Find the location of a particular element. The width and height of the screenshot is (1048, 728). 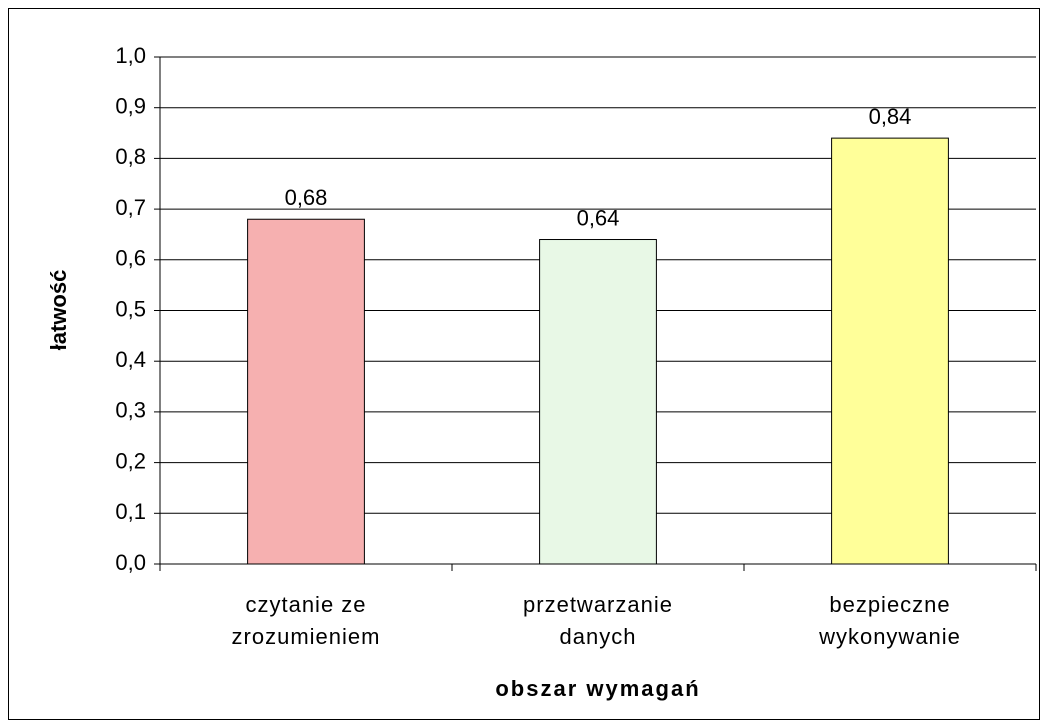

y-tick-label: 0,9 is located at coordinates (130, 106).